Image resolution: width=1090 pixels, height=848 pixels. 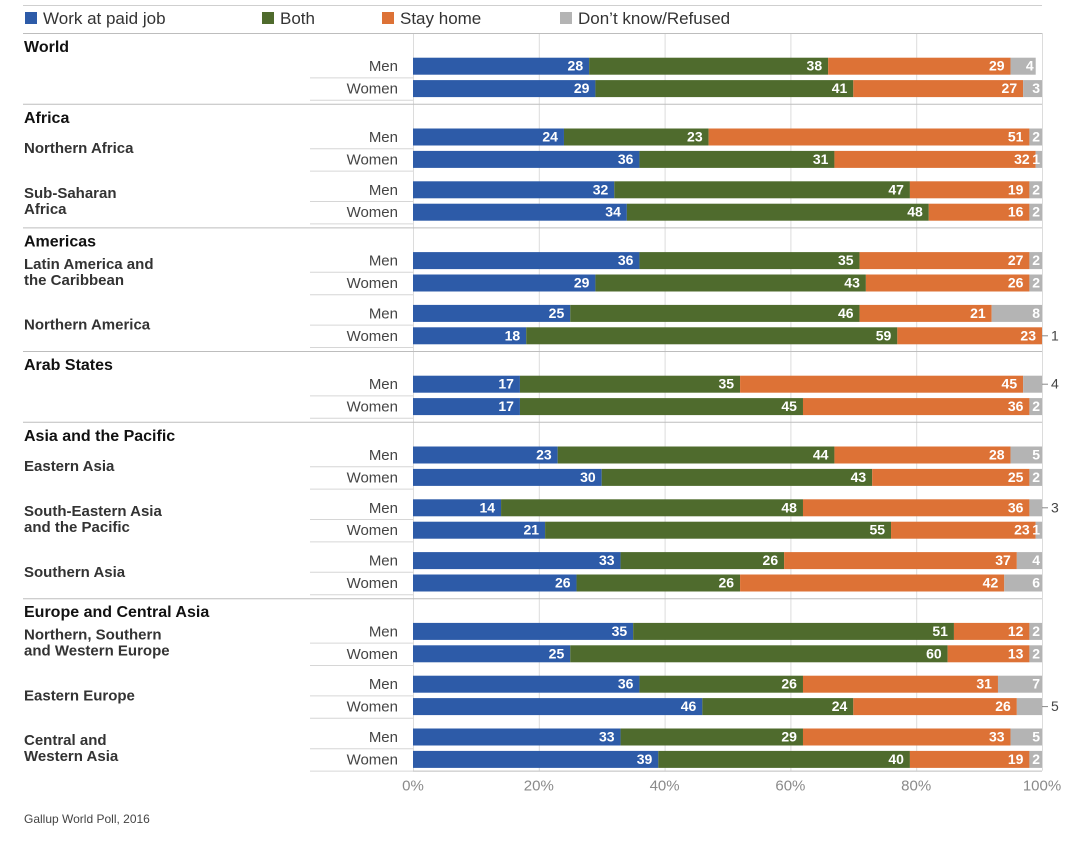 I want to click on data-label: 40, so click(x=896, y=759).